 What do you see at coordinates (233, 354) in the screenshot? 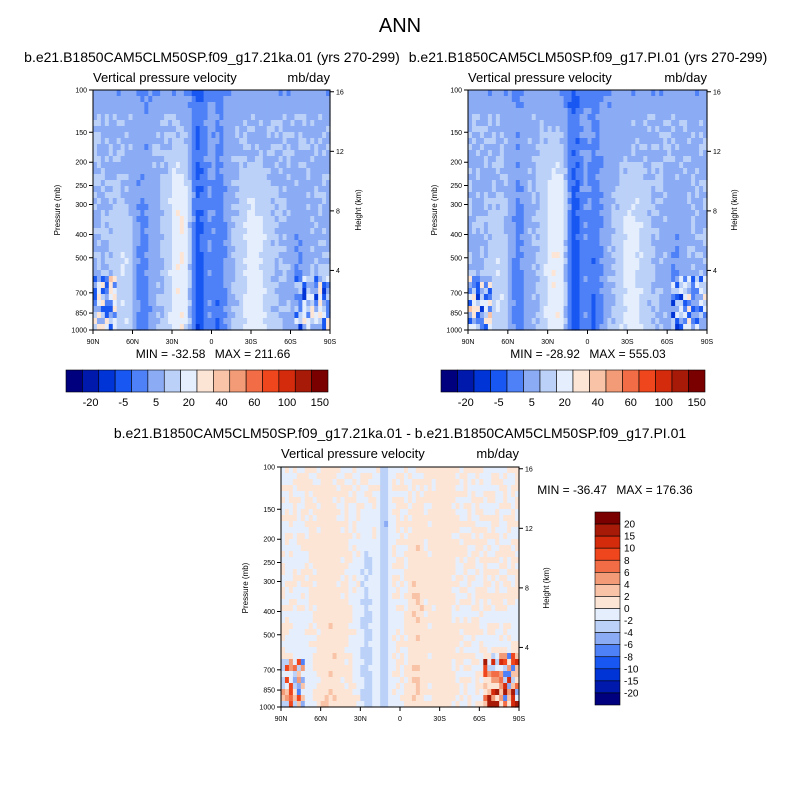
I see `max-label: MAX =` at bounding box center [233, 354].